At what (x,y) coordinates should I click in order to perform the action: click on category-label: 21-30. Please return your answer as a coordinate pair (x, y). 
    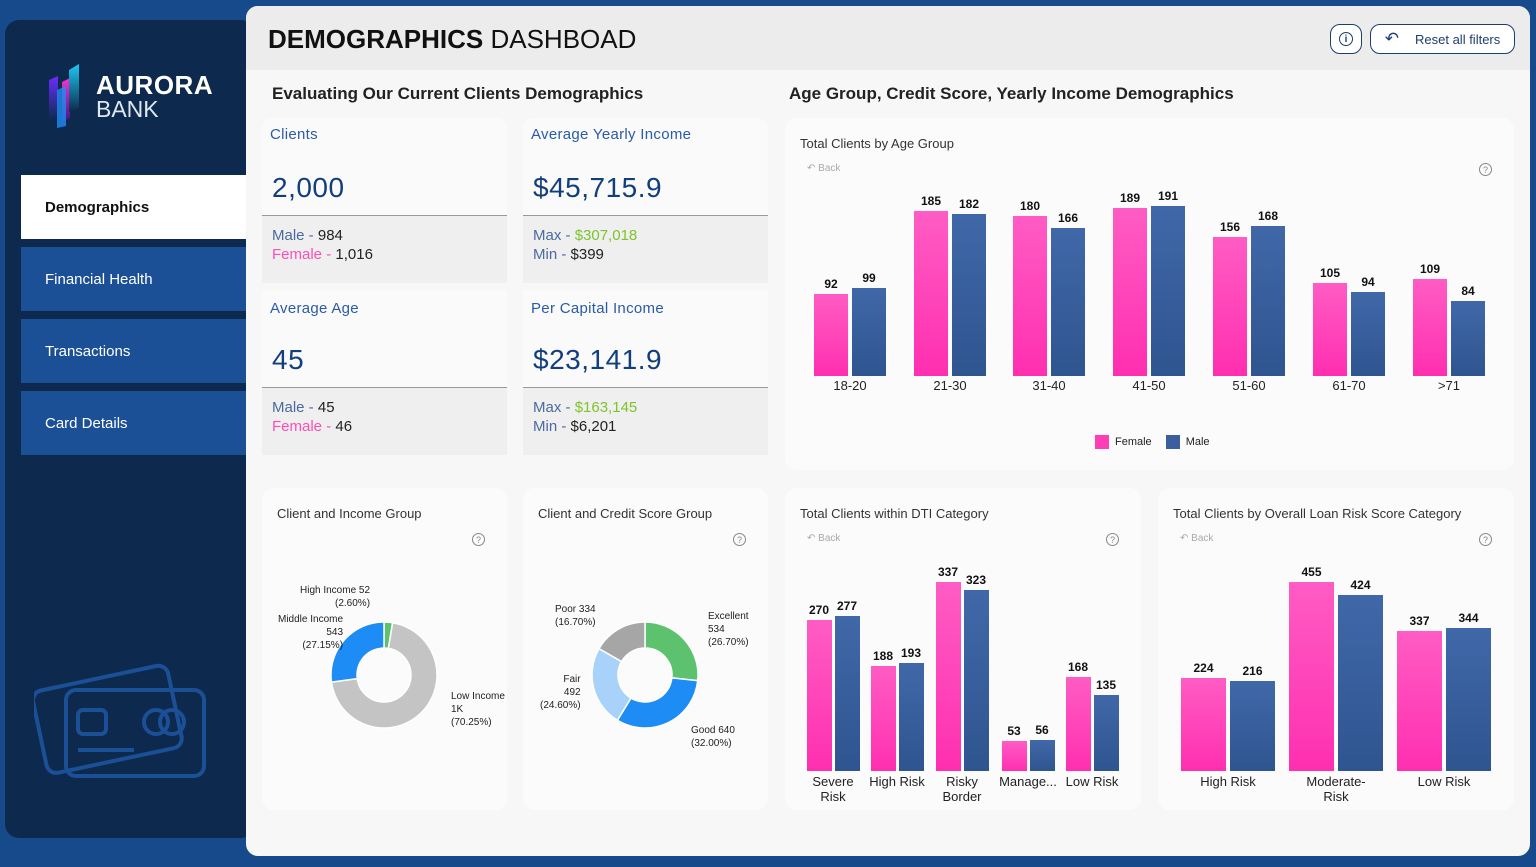
    Looking at the image, I should click on (950, 385).